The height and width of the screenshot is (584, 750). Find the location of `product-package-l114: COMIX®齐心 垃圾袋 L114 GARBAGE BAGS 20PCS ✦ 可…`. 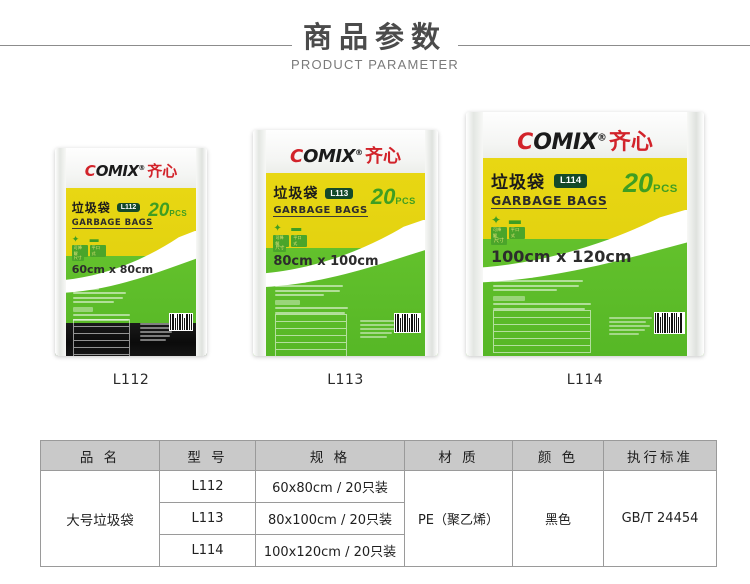

product-package-l114: COMIX®齐心 垃圾袋 L114 GARBAGE BAGS 20PCS ✦ 可… is located at coordinates (585, 234).